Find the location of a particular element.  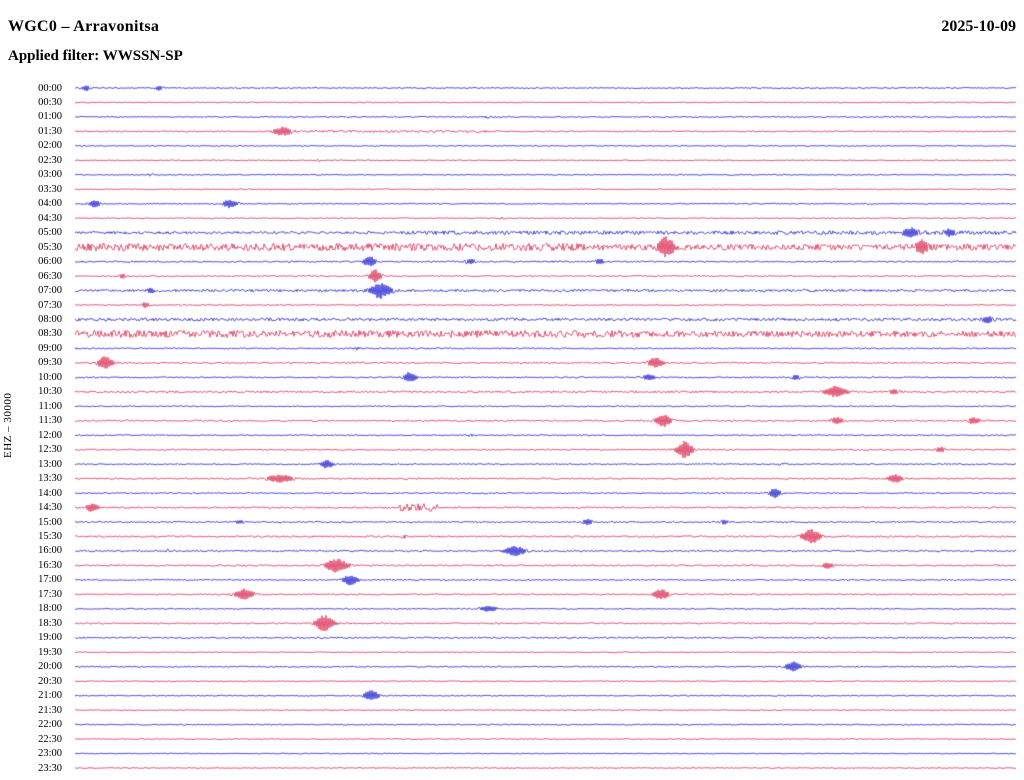

time-label: 15:00 is located at coordinates (50, 522).